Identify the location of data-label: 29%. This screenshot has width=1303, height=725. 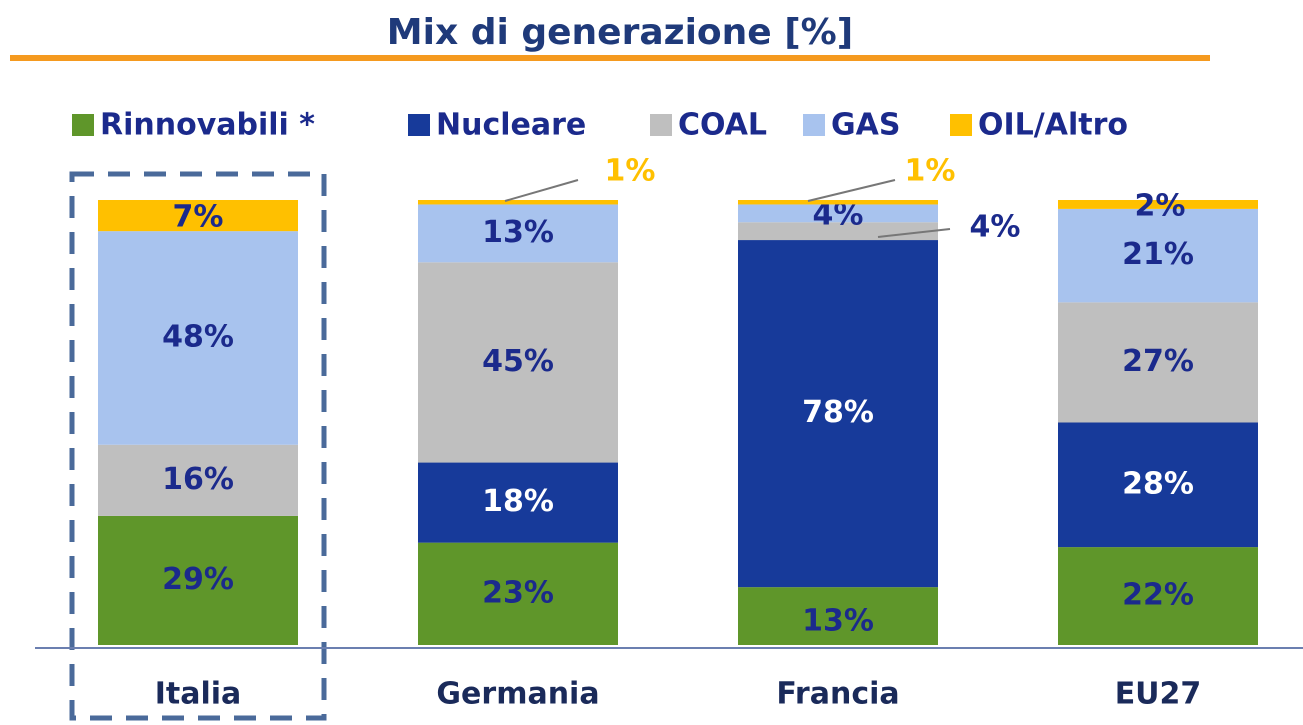
(198, 579).